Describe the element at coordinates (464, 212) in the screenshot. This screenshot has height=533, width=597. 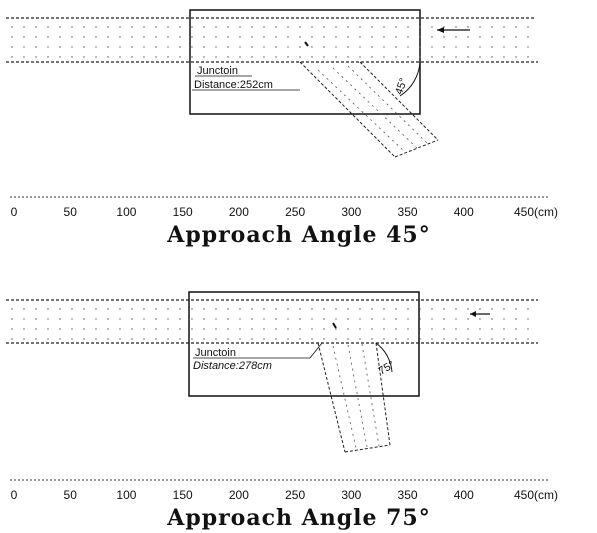
I see `axis-tick-label: 400` at that location.